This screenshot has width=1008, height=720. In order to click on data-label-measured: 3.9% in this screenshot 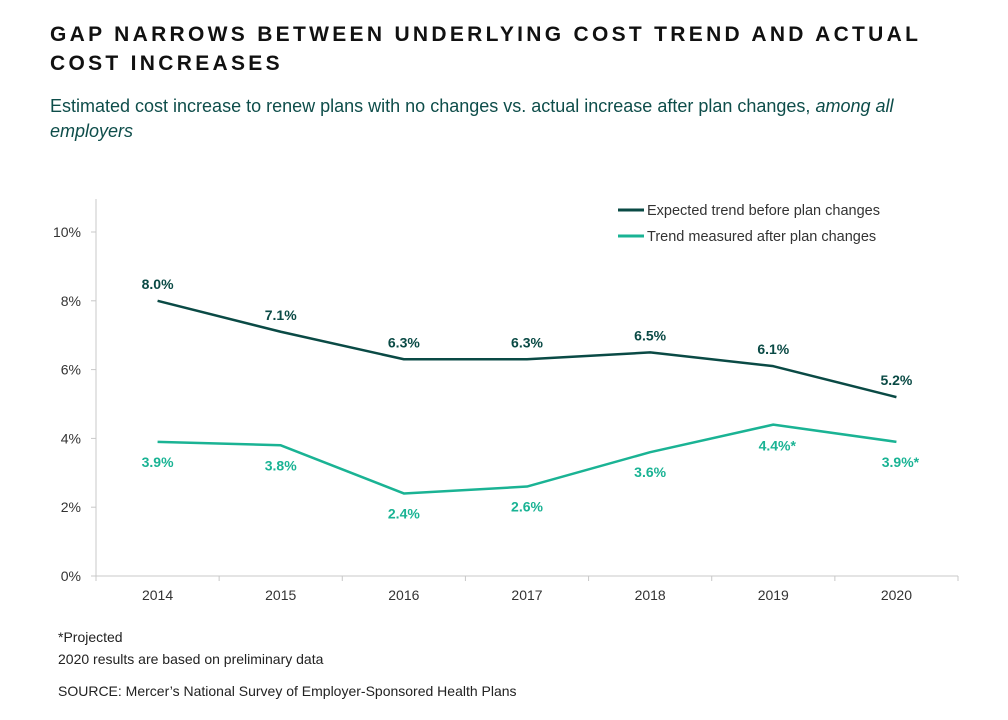, I will do `click(158, 462)`.